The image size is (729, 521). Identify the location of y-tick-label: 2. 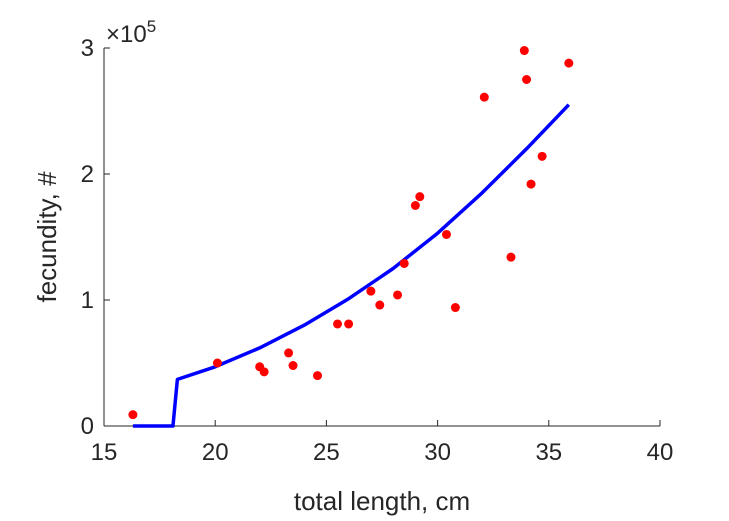
(87, 174).